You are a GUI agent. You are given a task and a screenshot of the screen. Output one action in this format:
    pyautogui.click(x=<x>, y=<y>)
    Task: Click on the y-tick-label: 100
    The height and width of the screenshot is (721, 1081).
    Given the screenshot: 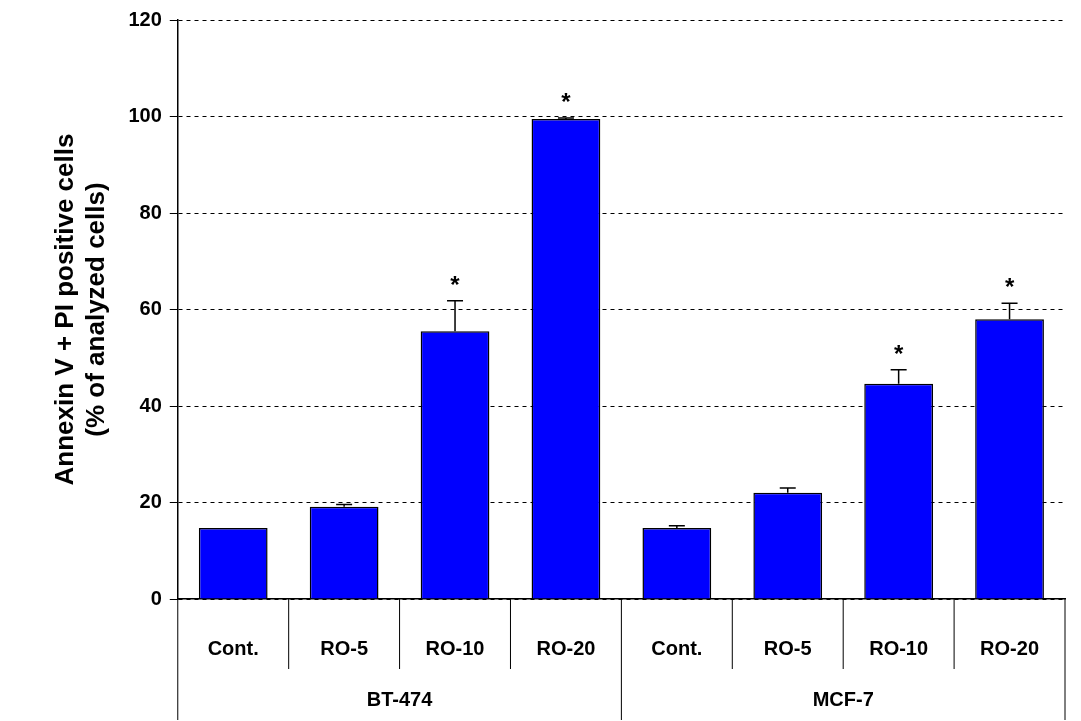 What is the action you would take?
    pyautogui.click(x=145, y=115)
    